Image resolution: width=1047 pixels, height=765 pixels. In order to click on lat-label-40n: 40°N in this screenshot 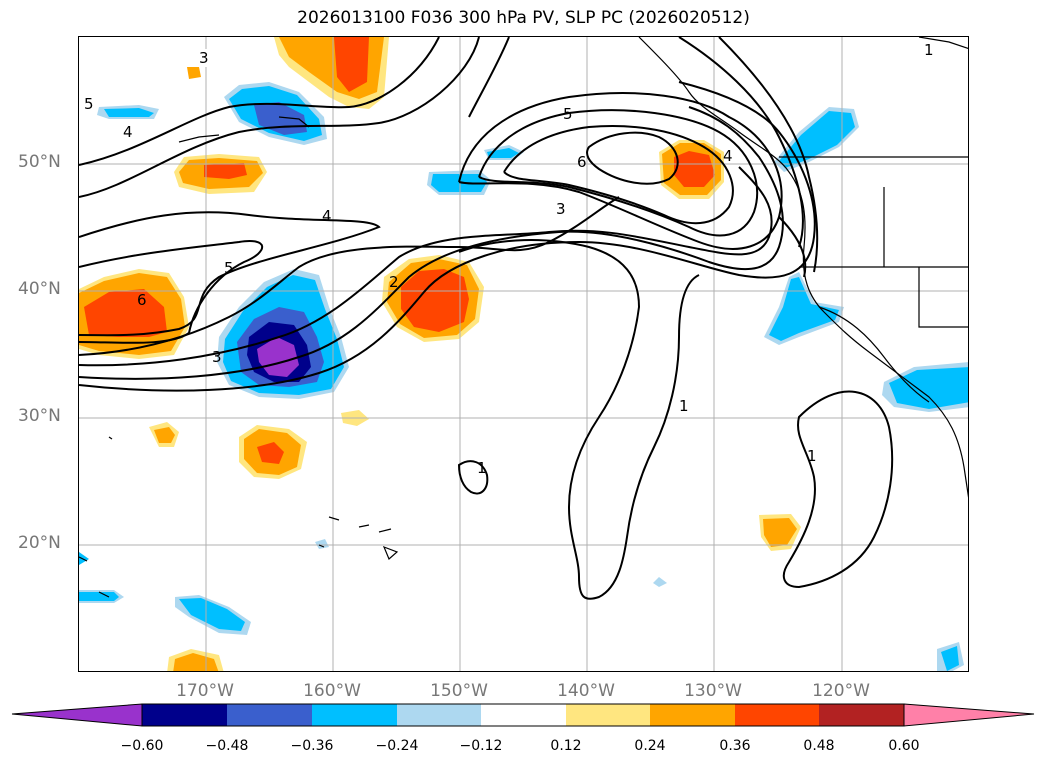, I will do `click(39, 289)`.